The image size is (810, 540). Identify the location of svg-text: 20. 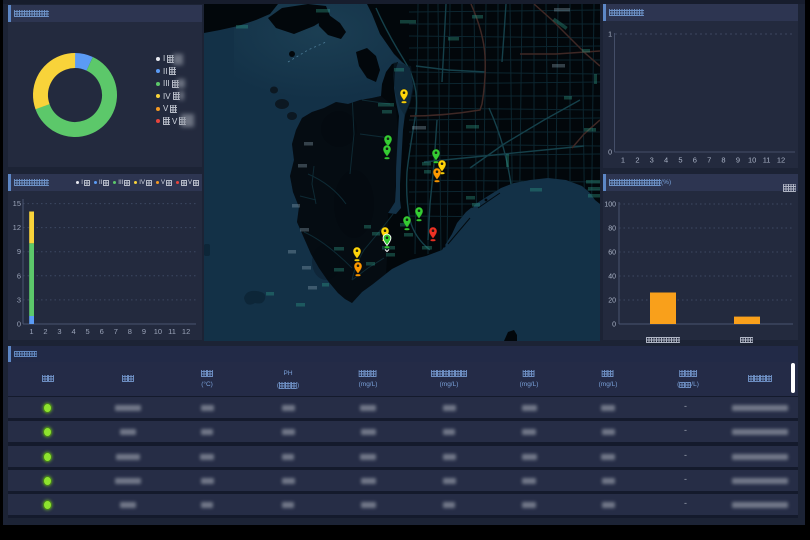
(612, 301).